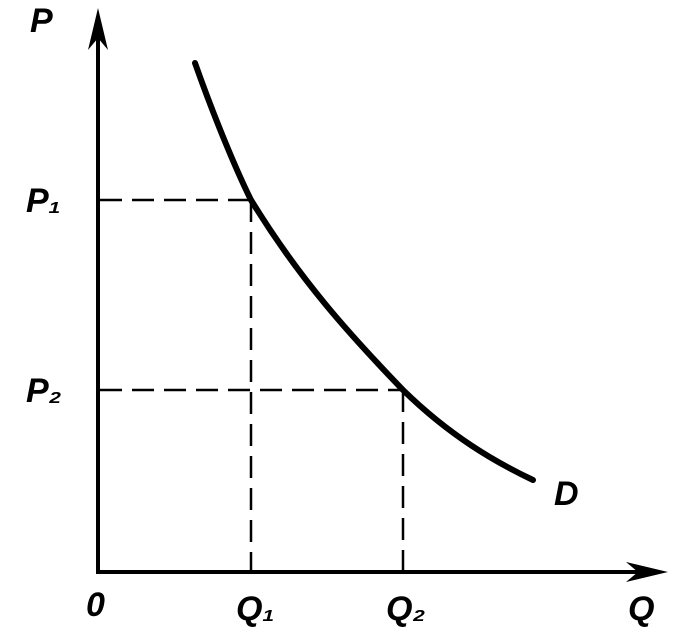 The width and height of the screenshot is (678, 638). Describe the element at coordinates (647, 572) in the screenshot. I see `x-axis-arrow` at that location.